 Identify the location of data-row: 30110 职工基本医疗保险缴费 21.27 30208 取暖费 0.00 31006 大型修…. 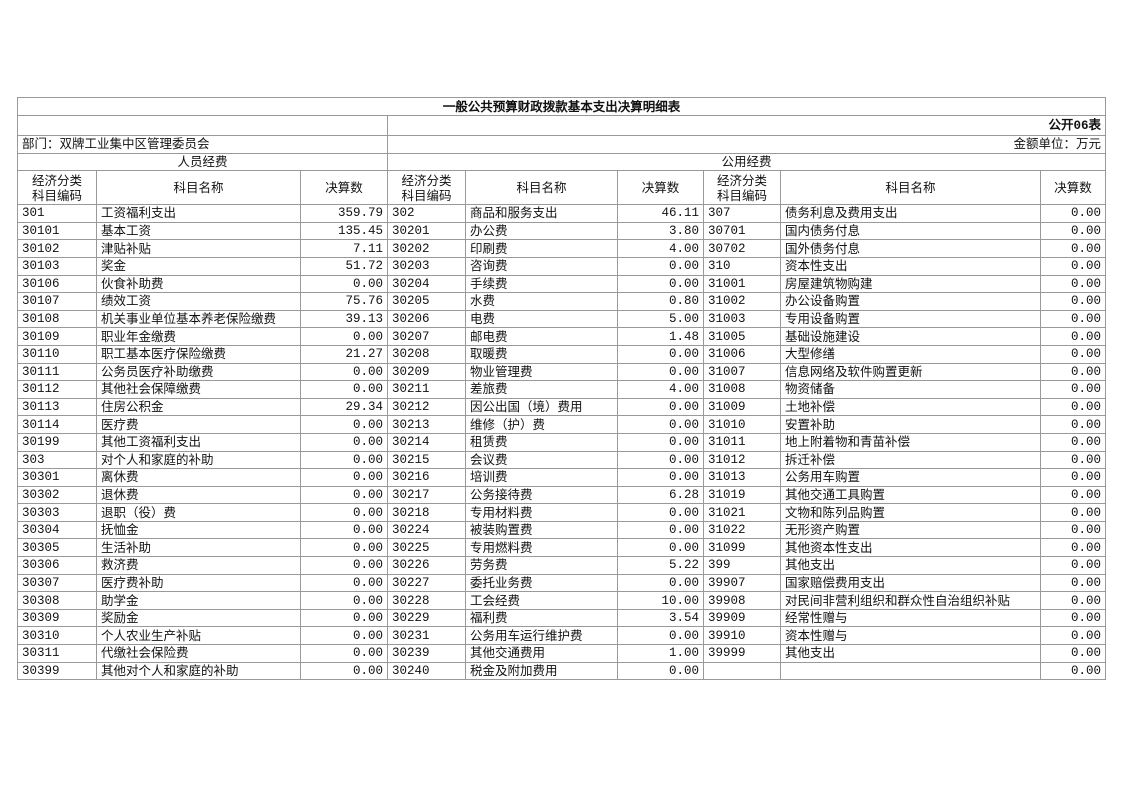
(561, 354).